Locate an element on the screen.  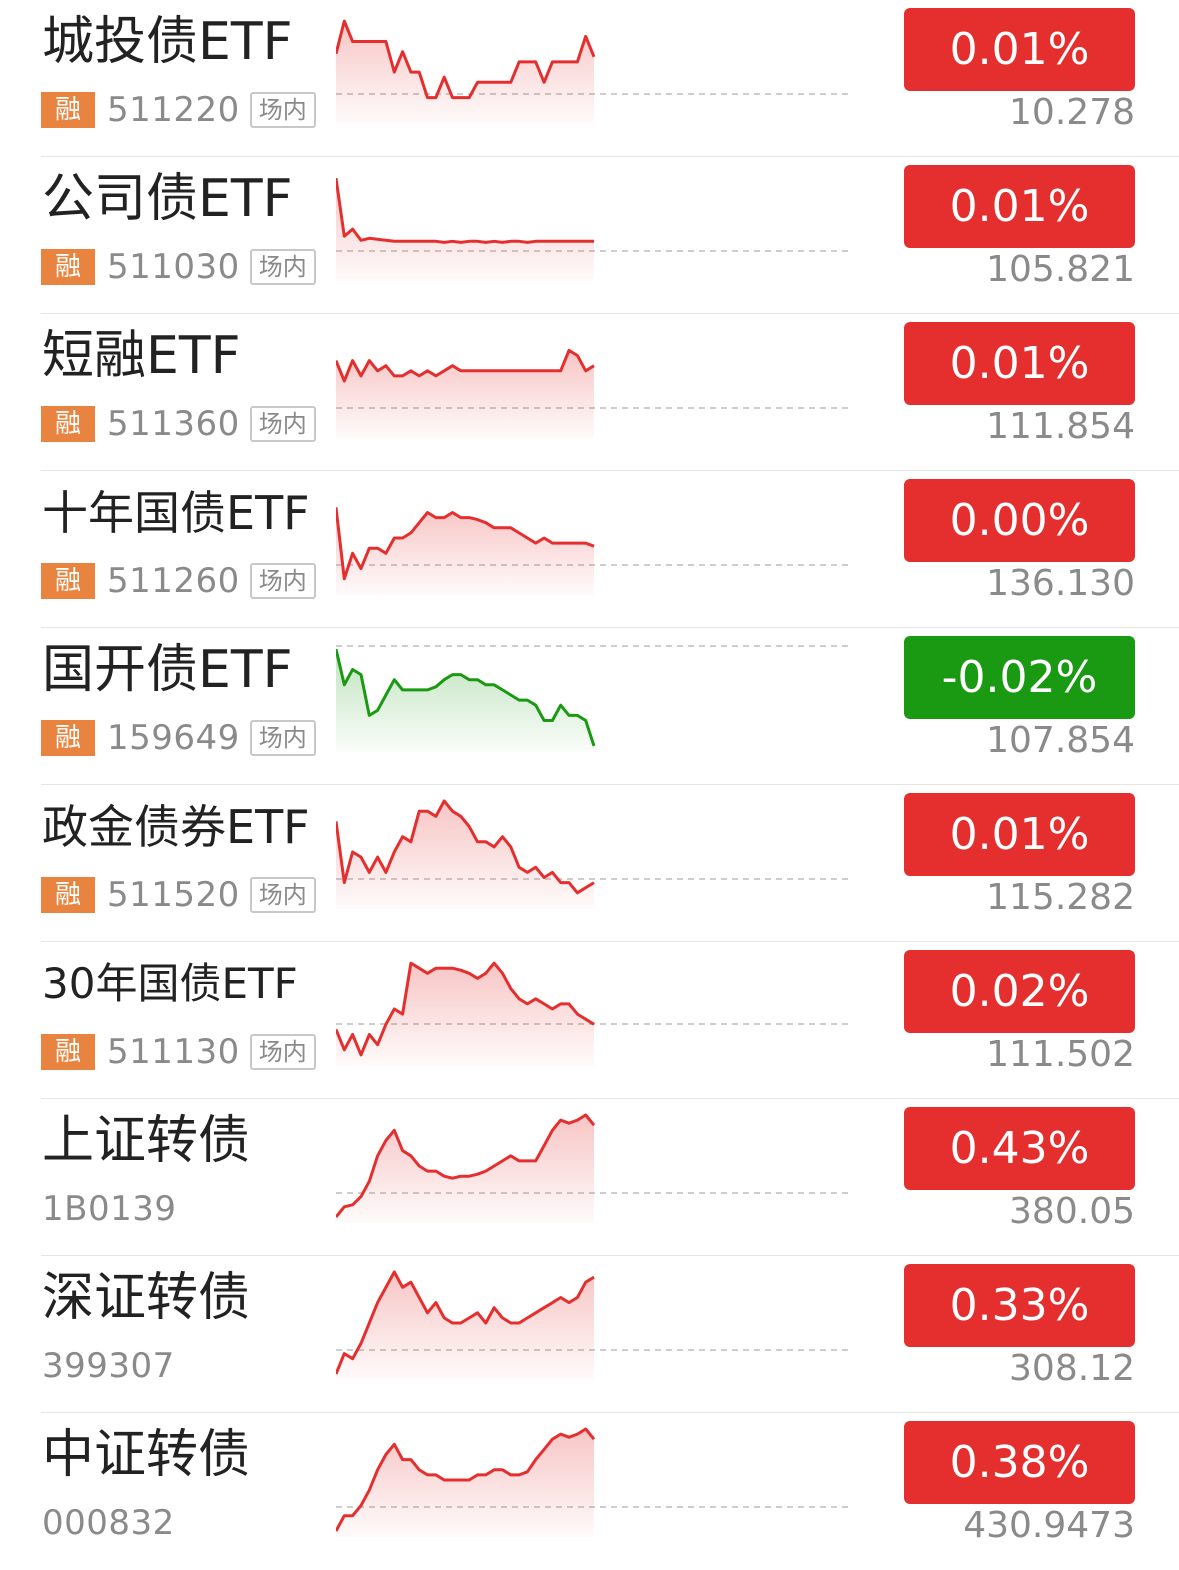
watchlist-row-511260: 十年国债ETF 融 511260 场内 0.00% 136.130 is located at coordinates (589, 549).